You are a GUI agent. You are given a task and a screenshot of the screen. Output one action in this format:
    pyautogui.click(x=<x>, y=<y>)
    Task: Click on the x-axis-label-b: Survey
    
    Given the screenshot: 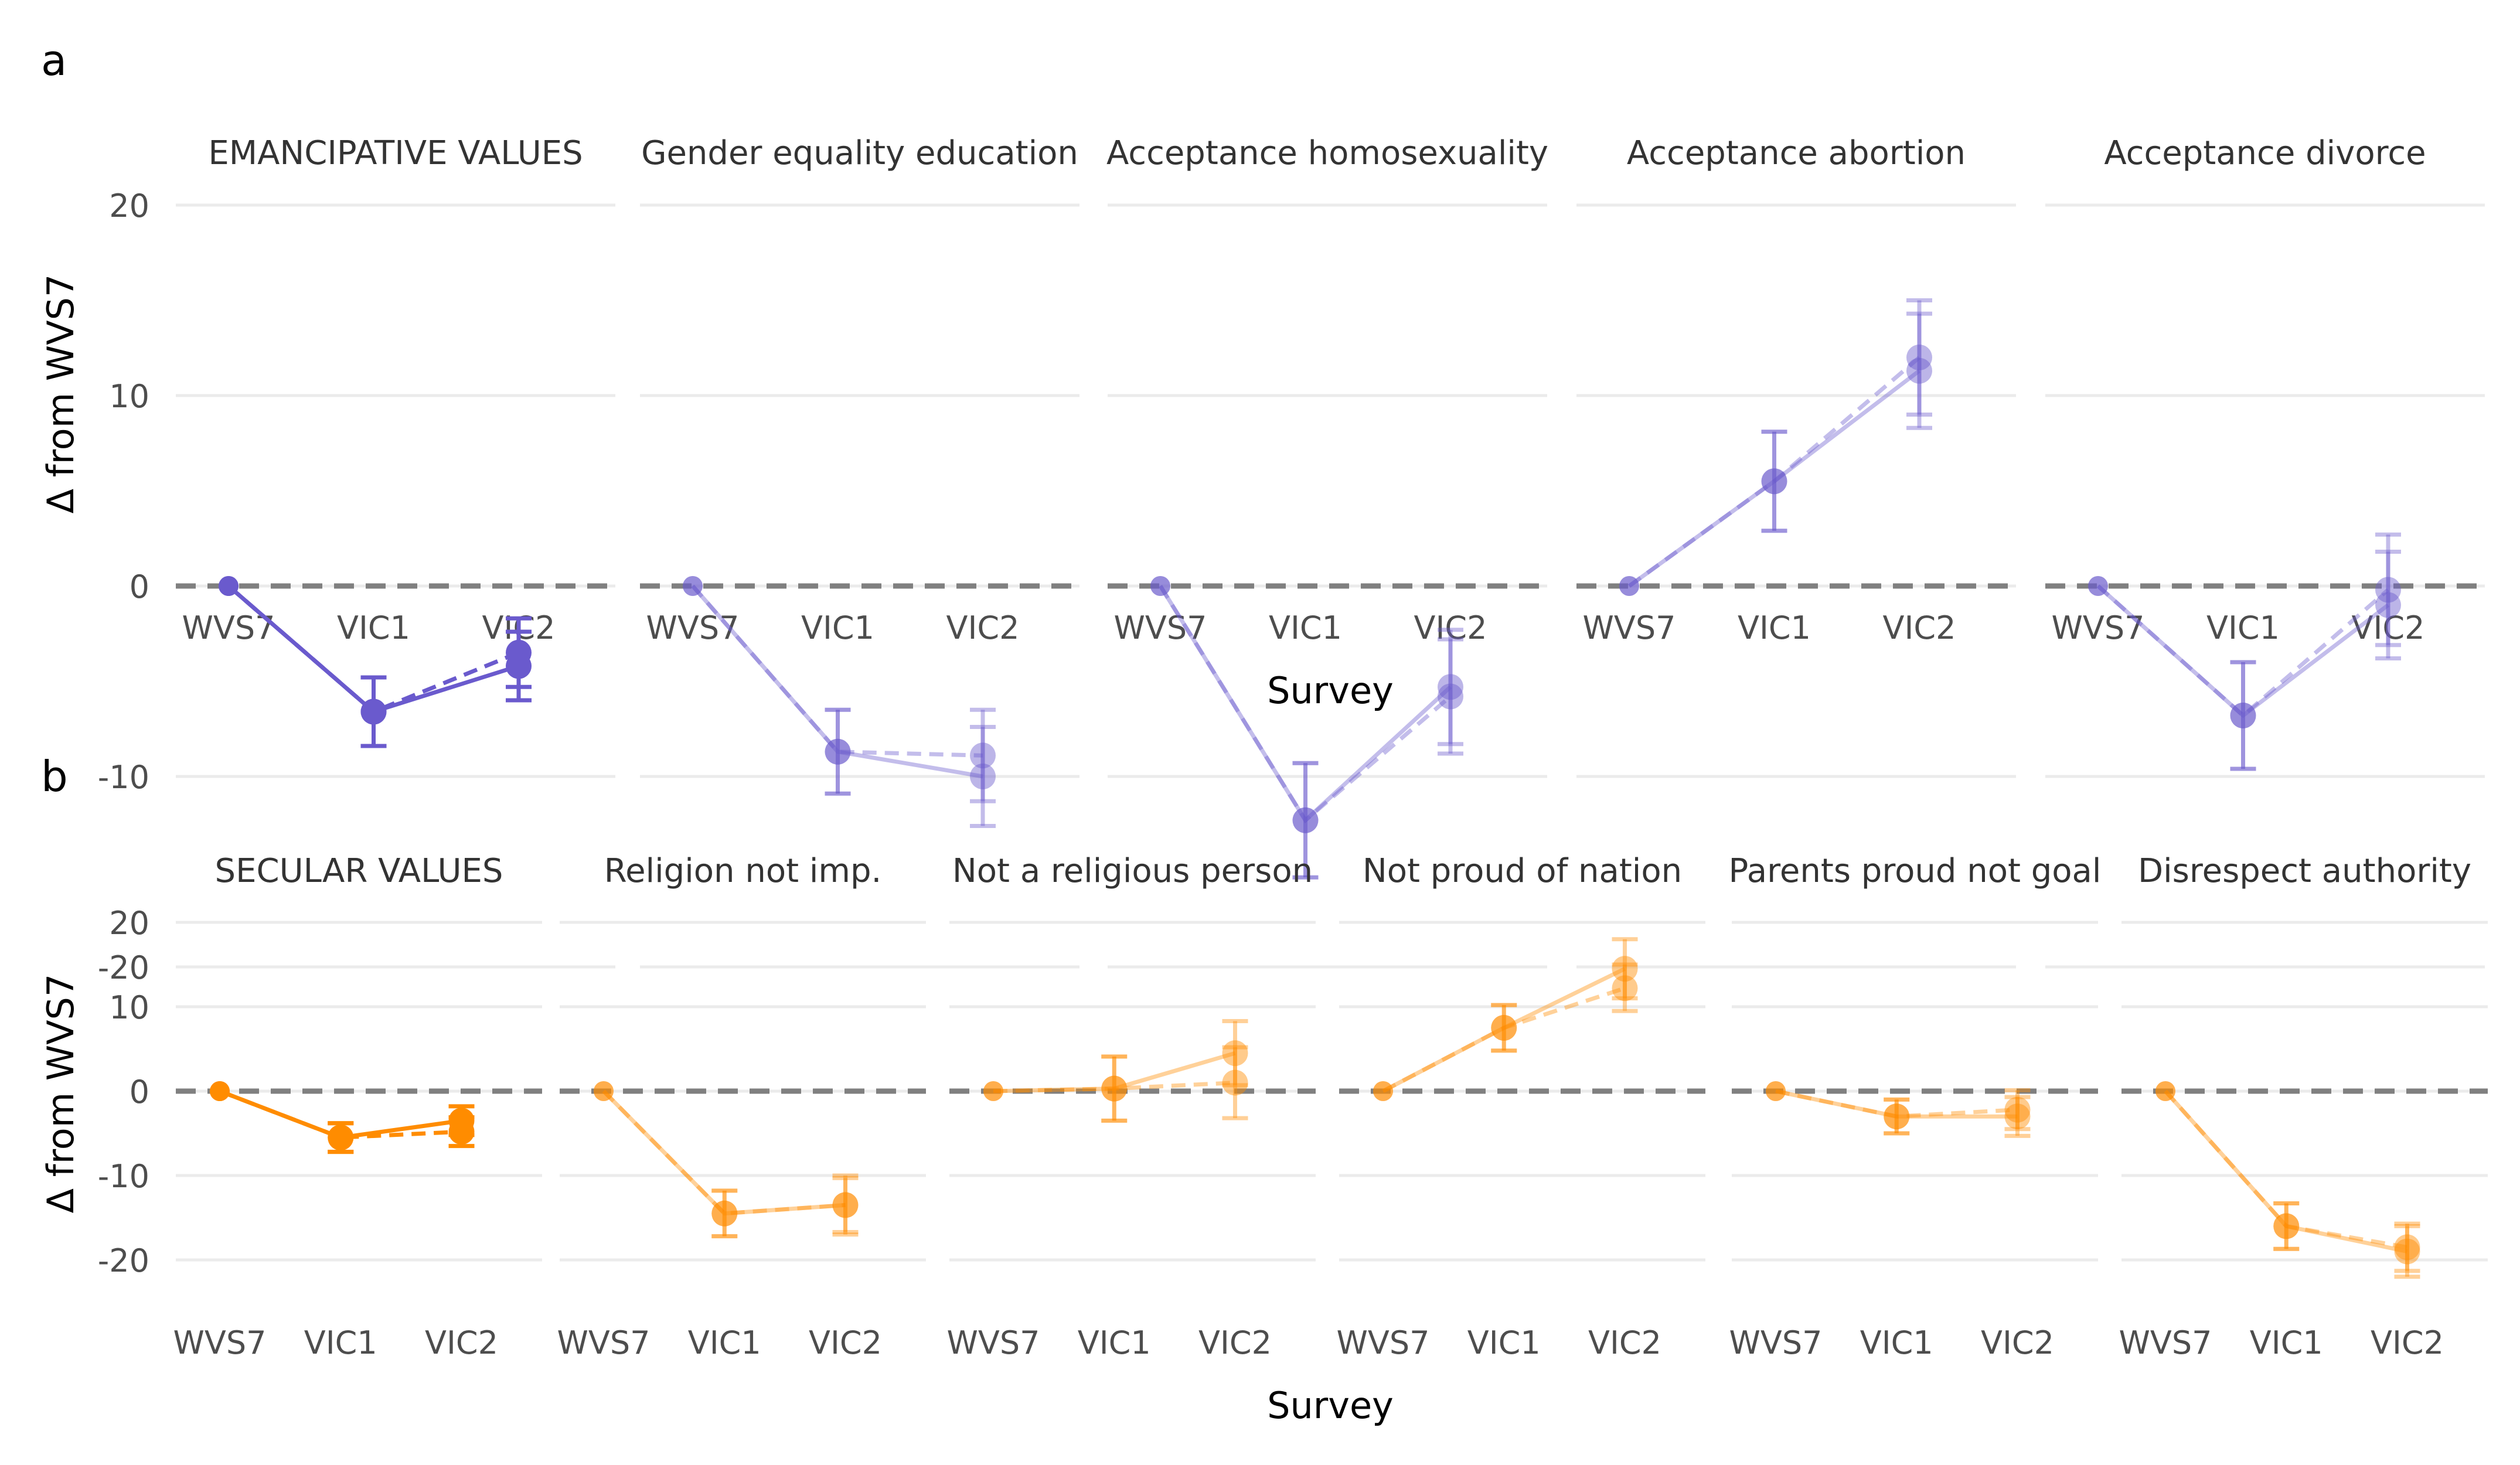 What is the action you would take?
    pyautogui.click(x=1330, y=1405)
    